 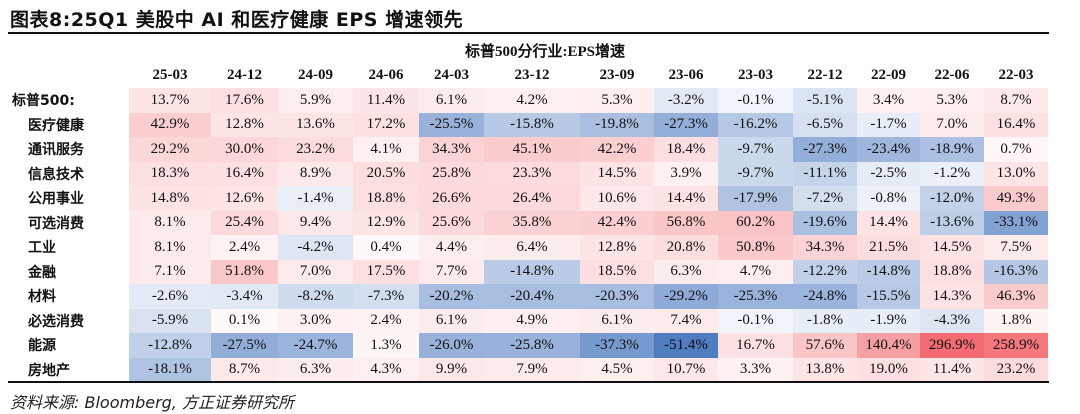 What do you see at coordinates (532, 222) in the screenshot?
I see `value-cell: 35.8%` at bounding box center [532, 222].